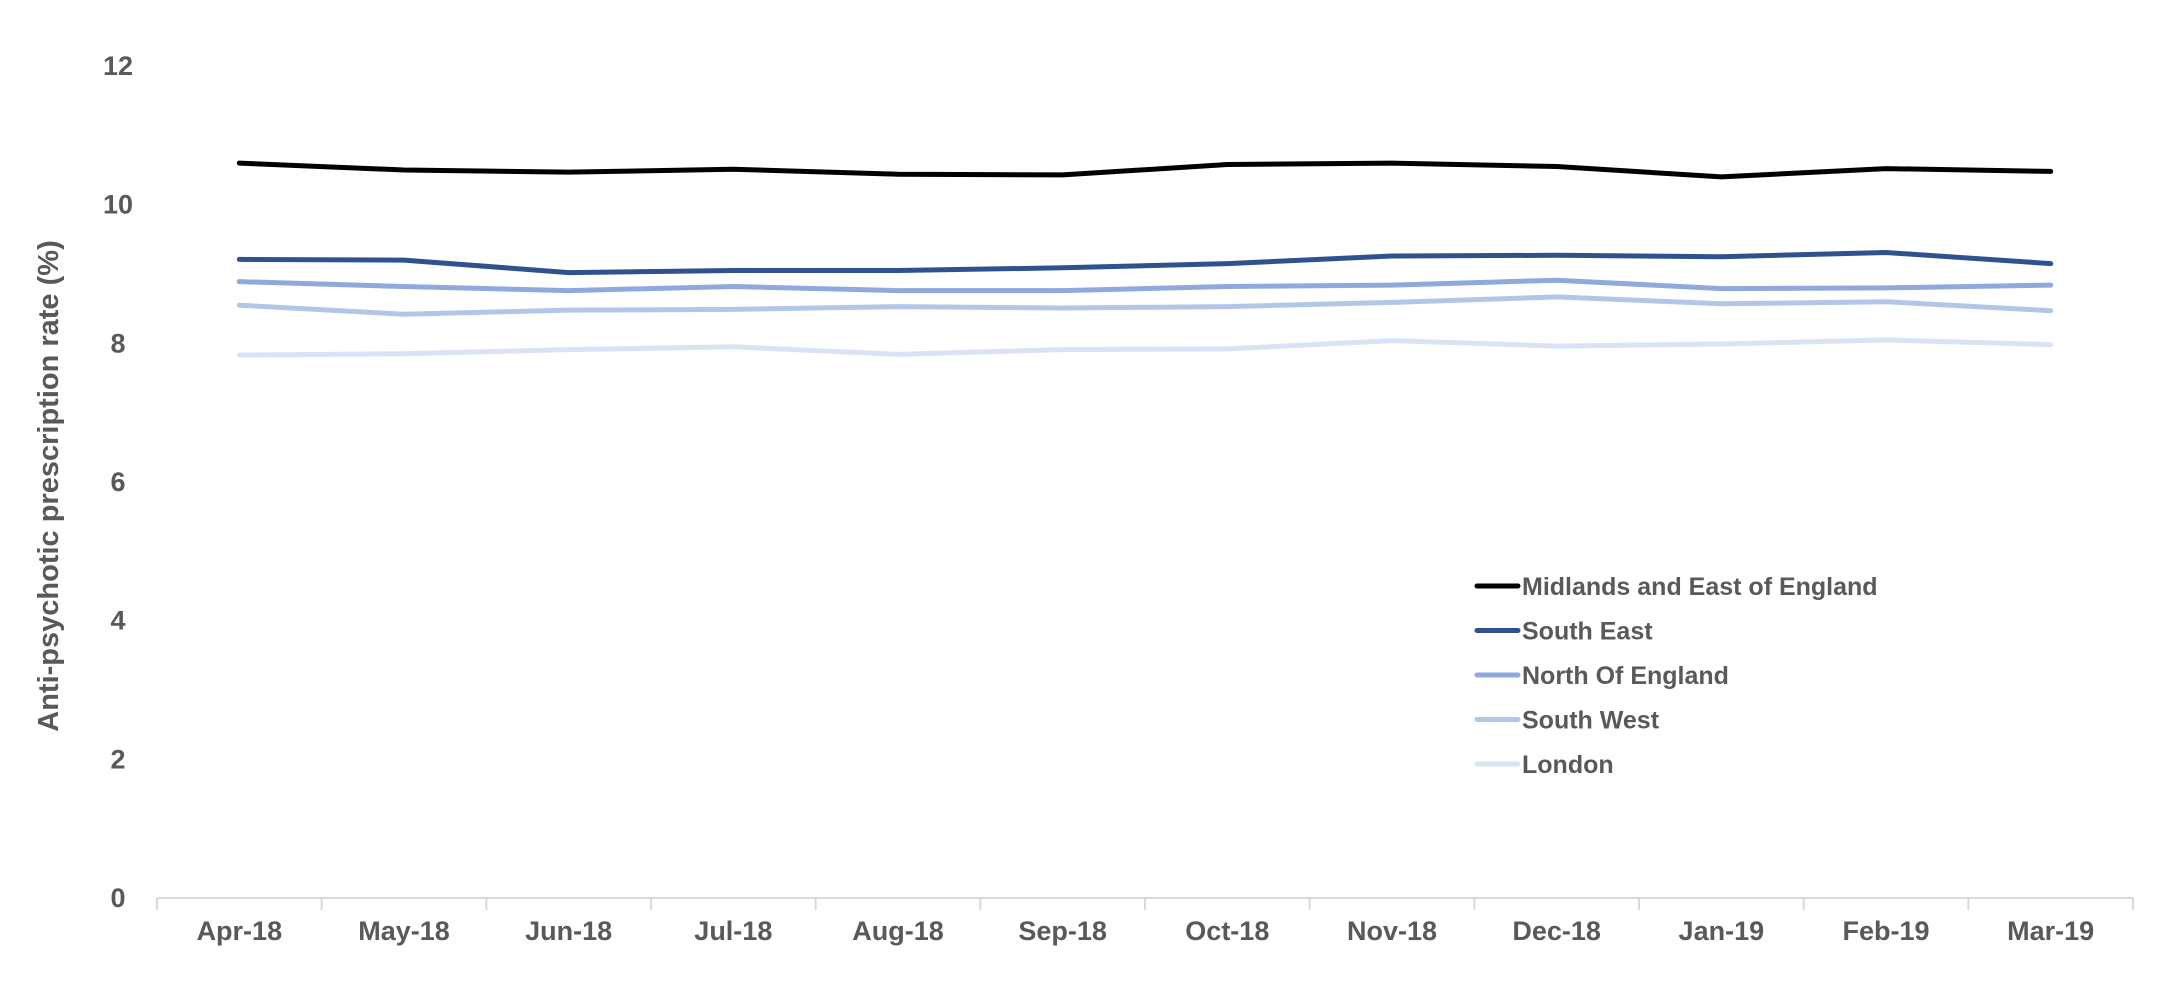 This screenshot has width=2179, height=992. Describe the element at coordinates (240, 931) in the screenshot. I see `x-tick-label: Apr-18` at that location.